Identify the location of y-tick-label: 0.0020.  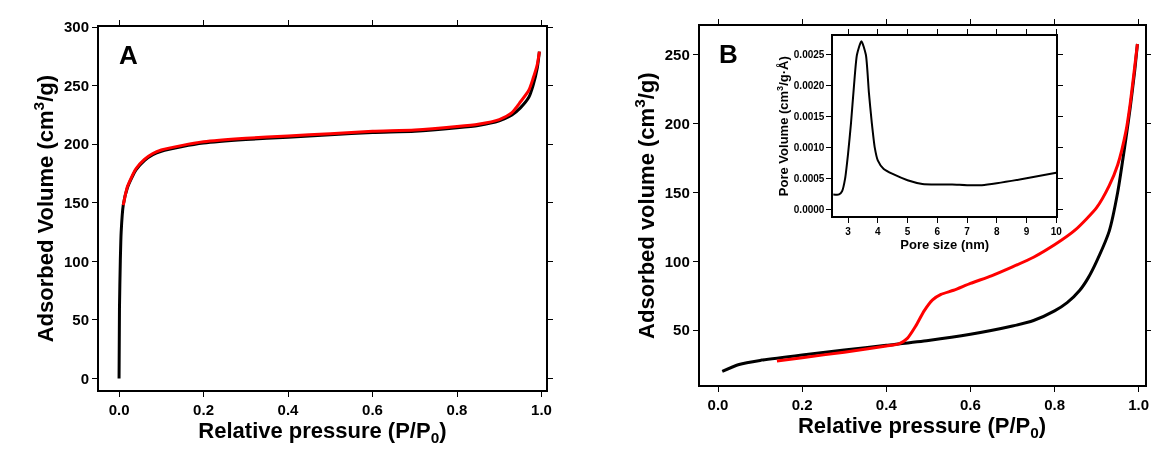
(809, 86).